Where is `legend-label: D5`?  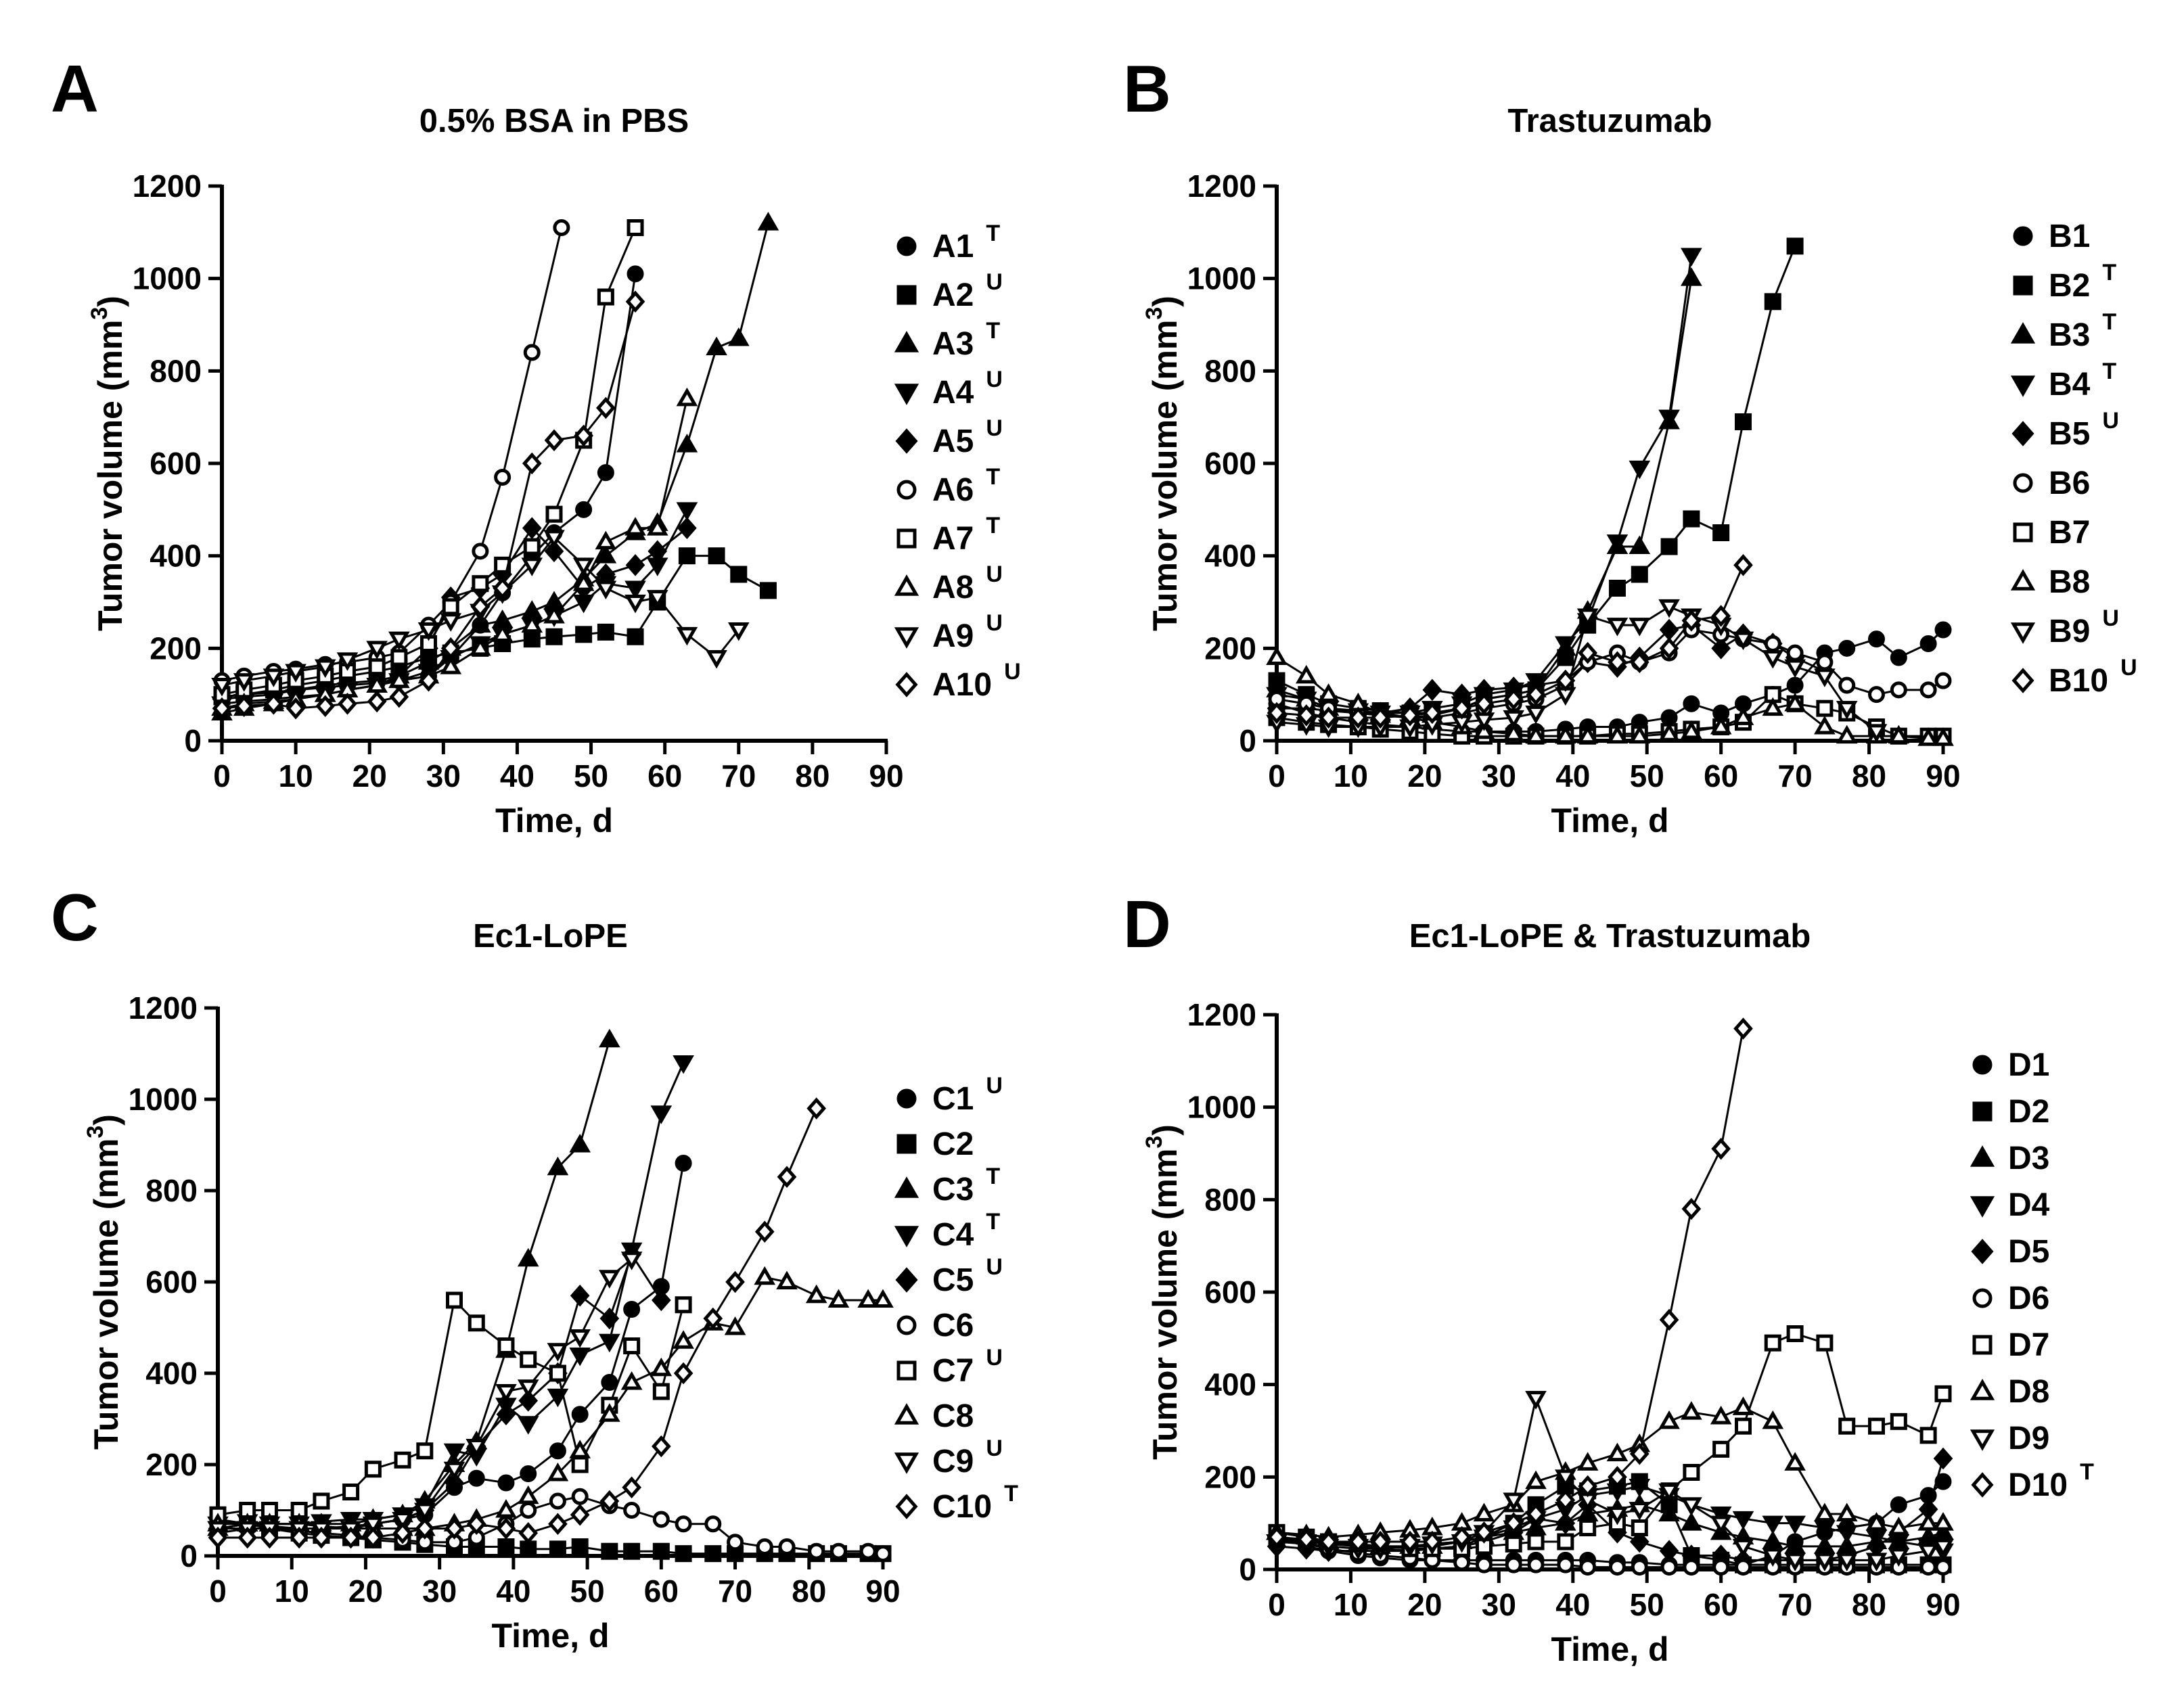
legend-label: D5 is located at coordinates (2028, 1252).